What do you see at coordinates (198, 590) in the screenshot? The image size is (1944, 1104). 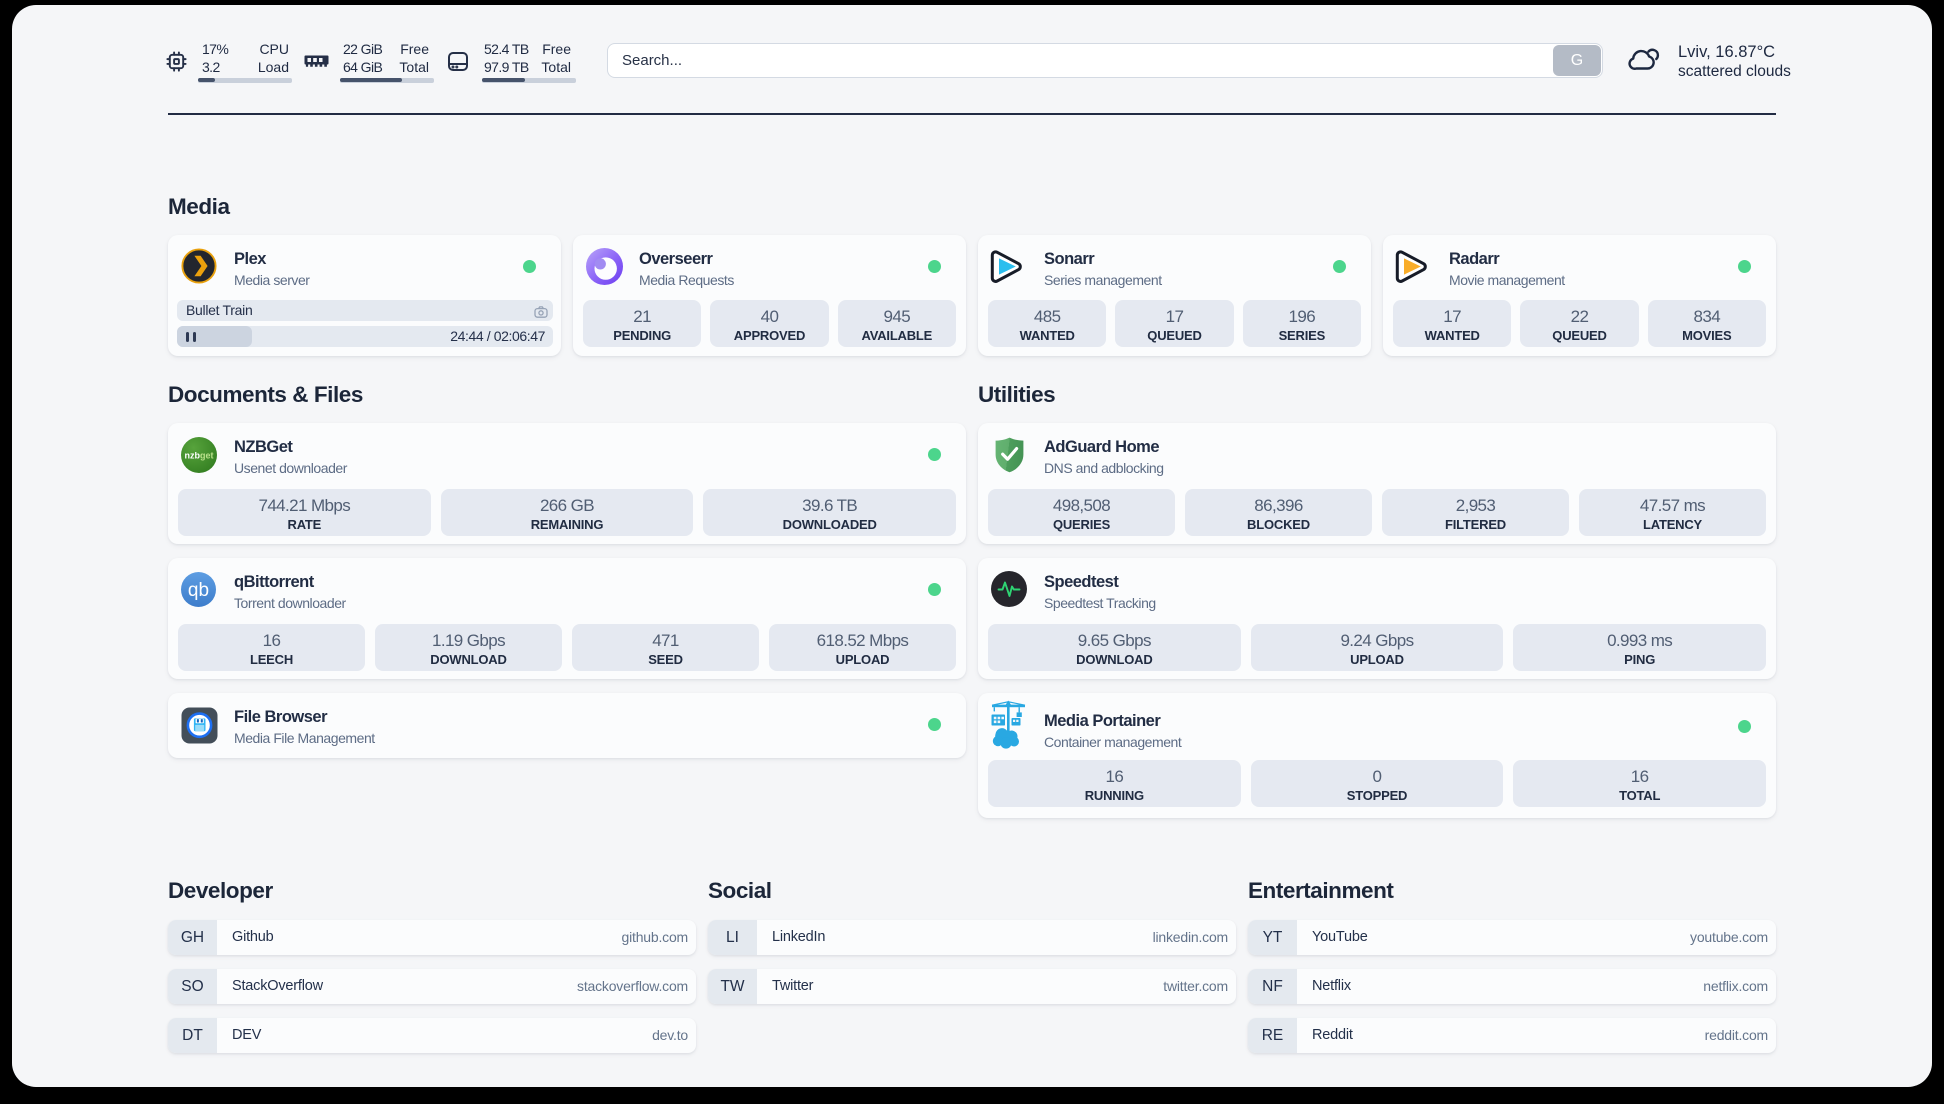 I see `svg-text: qb` at bounding box center [198, 590].